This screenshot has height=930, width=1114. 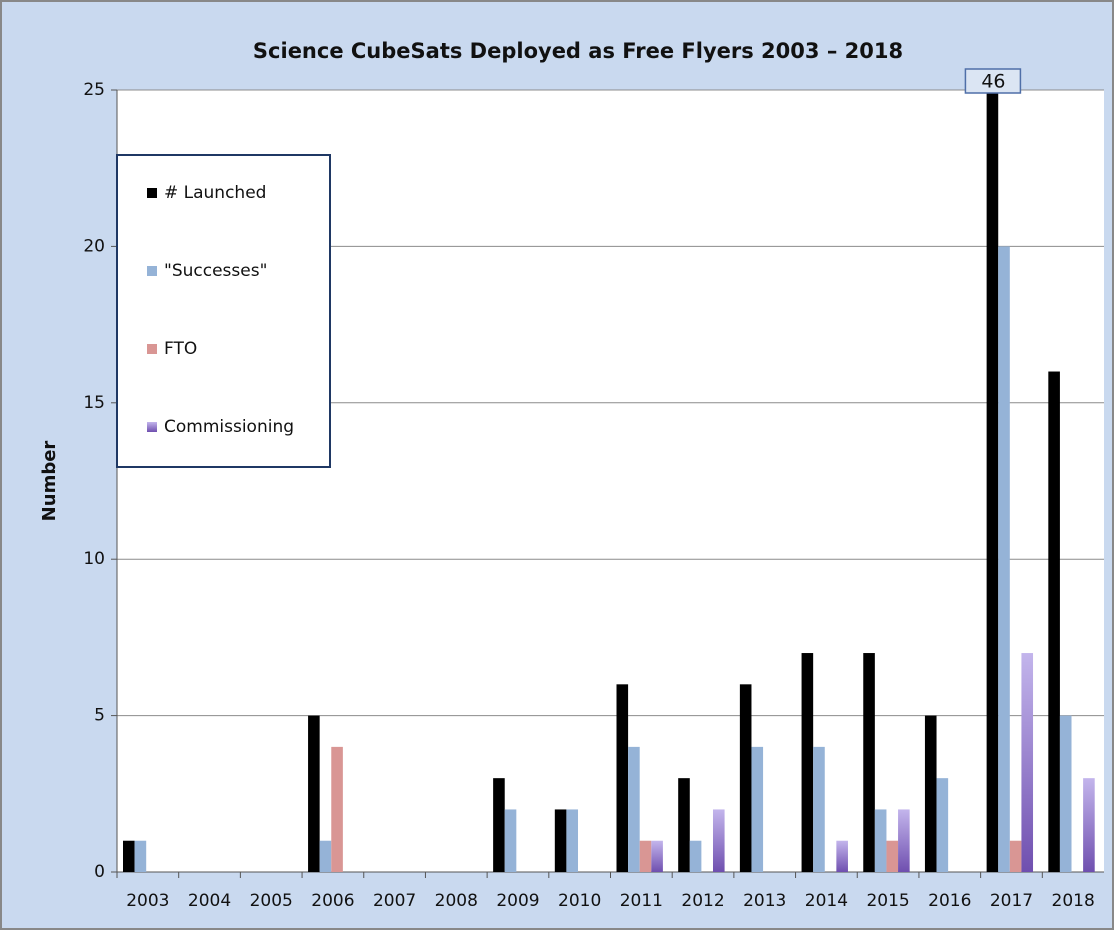 What do you see at coordinates (94, 403) in the screenshot?
I see `y-tick-label: 15` at bounding box center [94, 403].